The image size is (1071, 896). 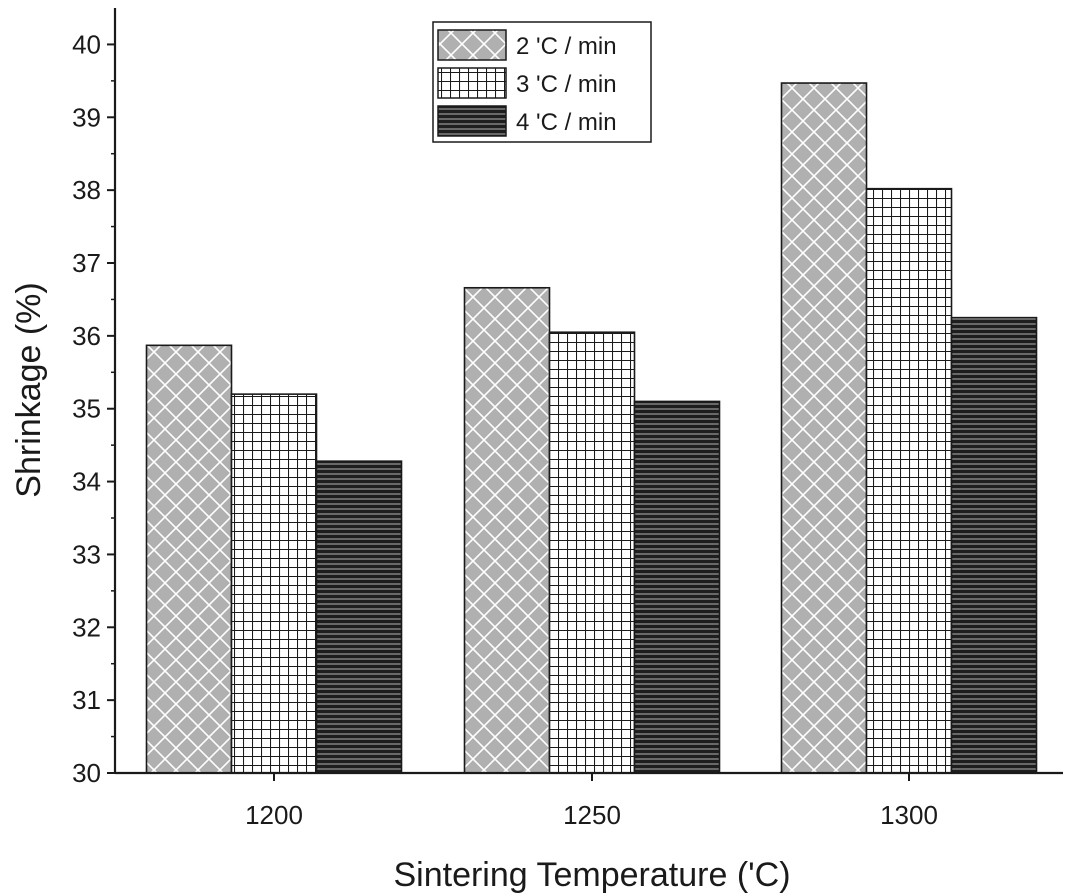 I want to click on y-tick-label-33: 33, so click(x=86, y=554).